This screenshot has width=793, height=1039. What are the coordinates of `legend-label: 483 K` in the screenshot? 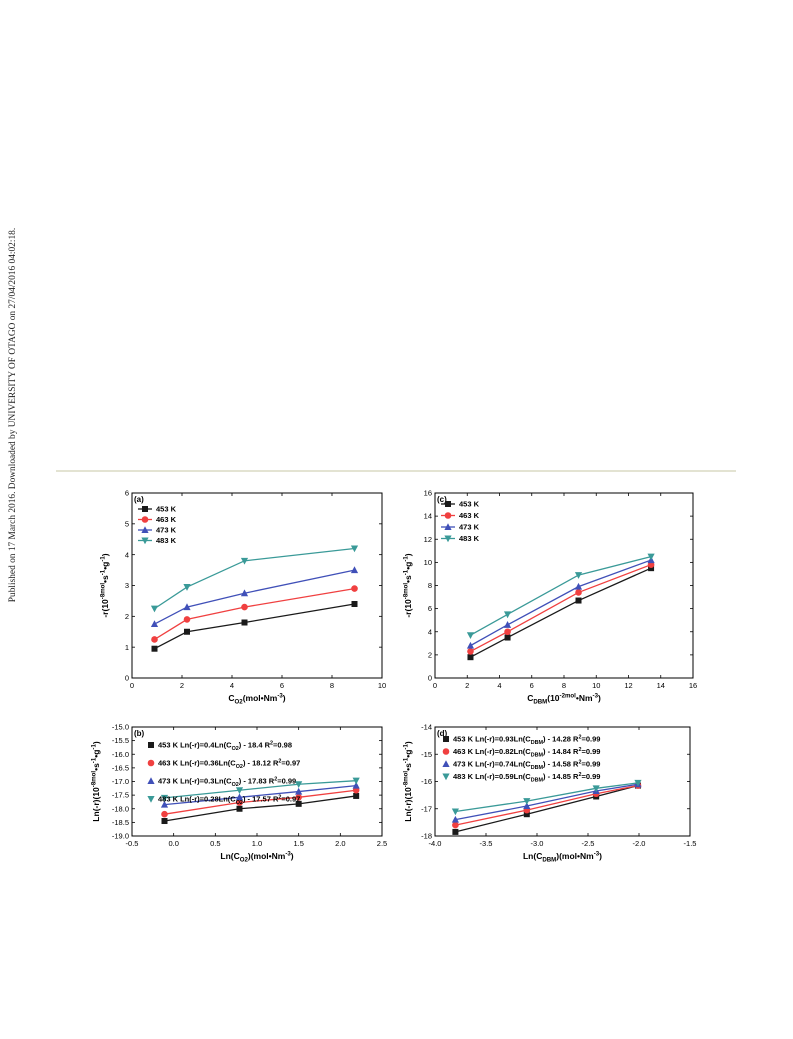 It's located at (469, 538).